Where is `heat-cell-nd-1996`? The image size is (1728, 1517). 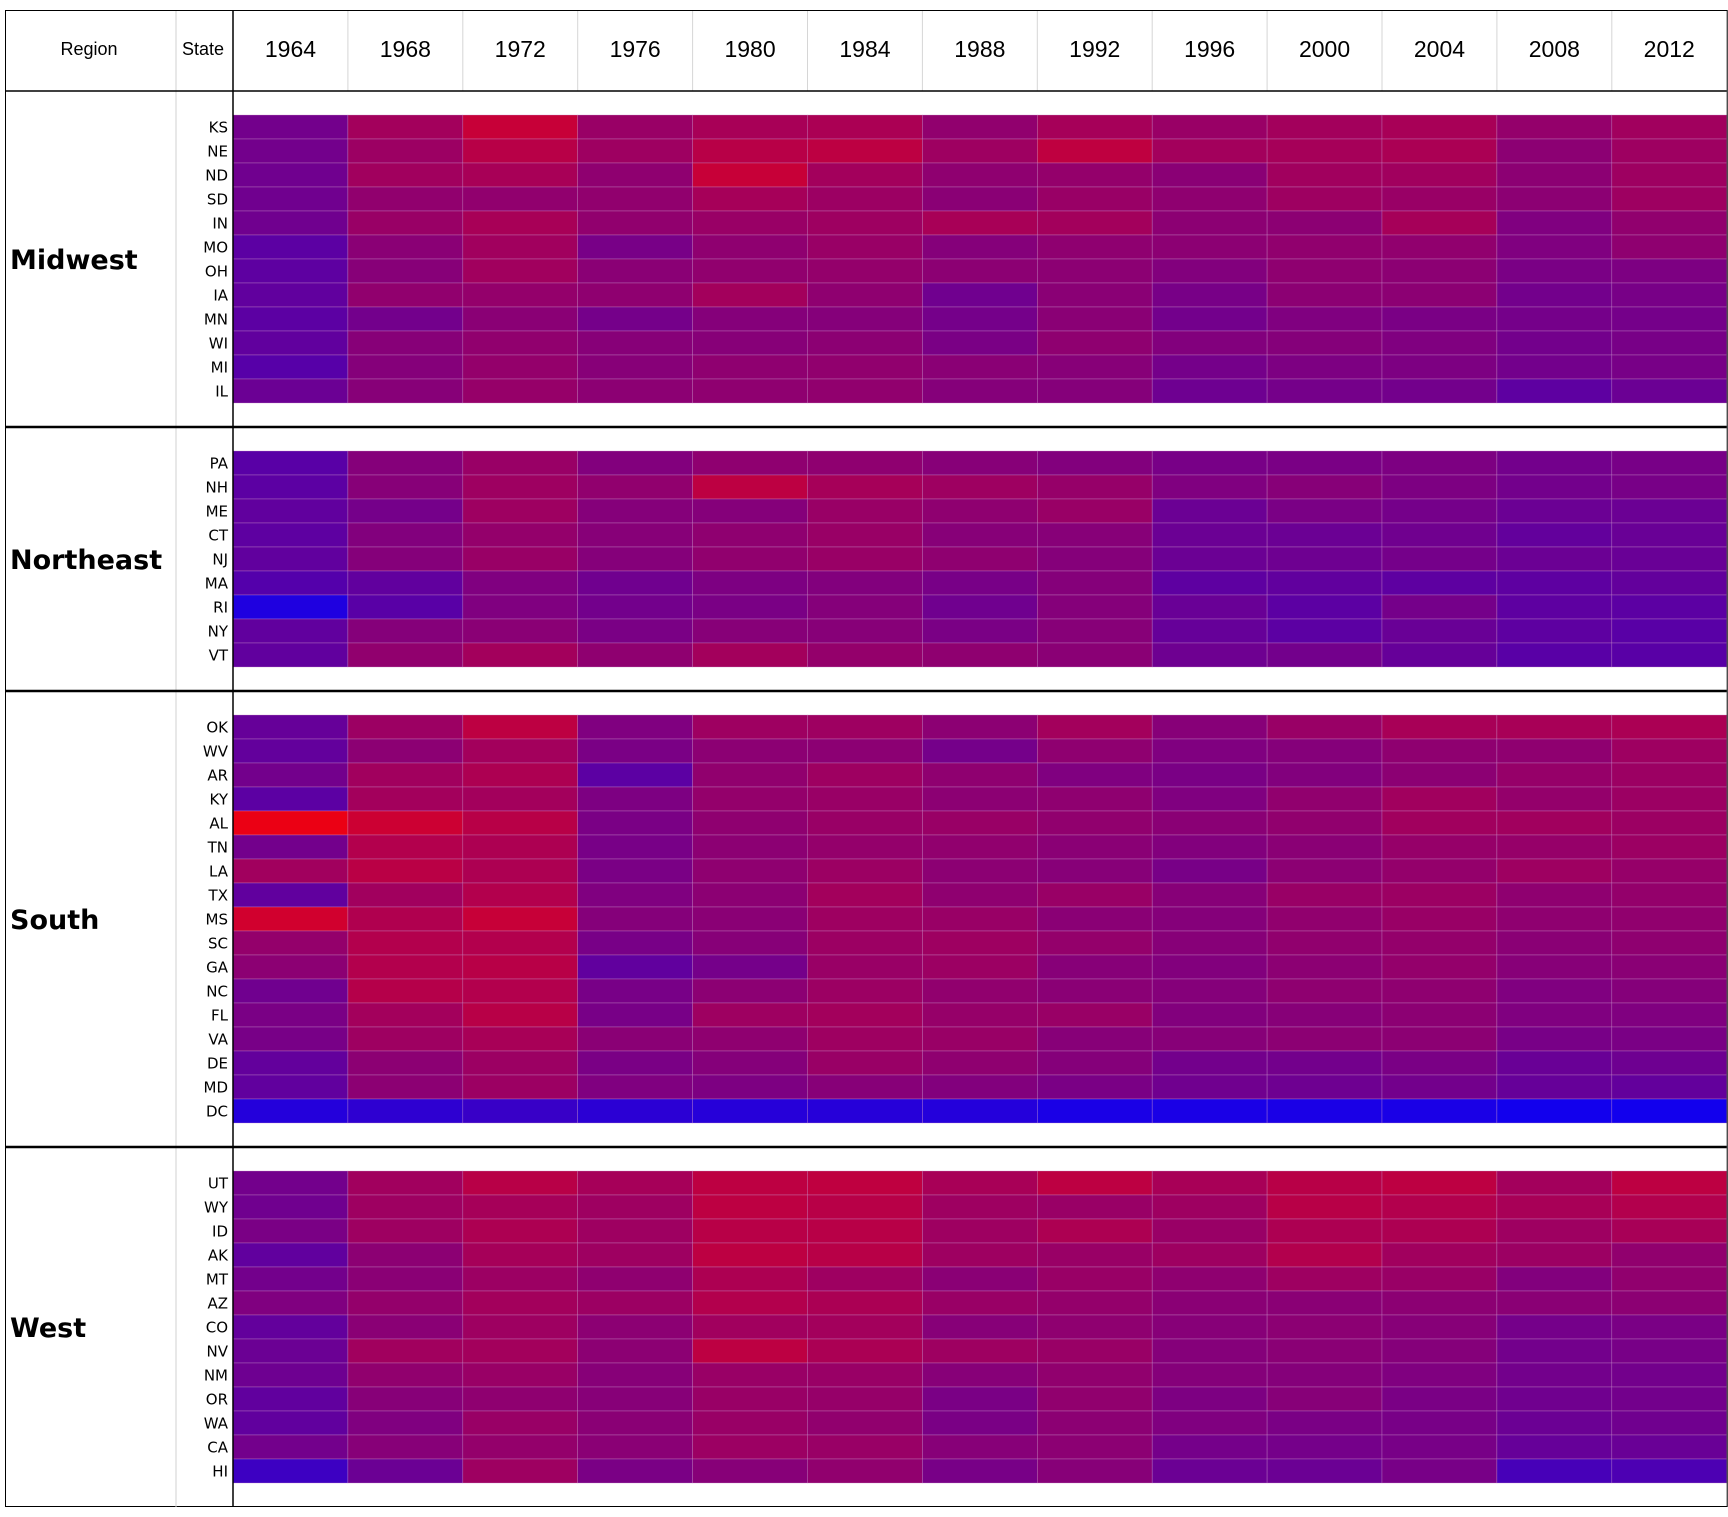
heat-cell-nd-1996 is located at coordinates (1209, 175).